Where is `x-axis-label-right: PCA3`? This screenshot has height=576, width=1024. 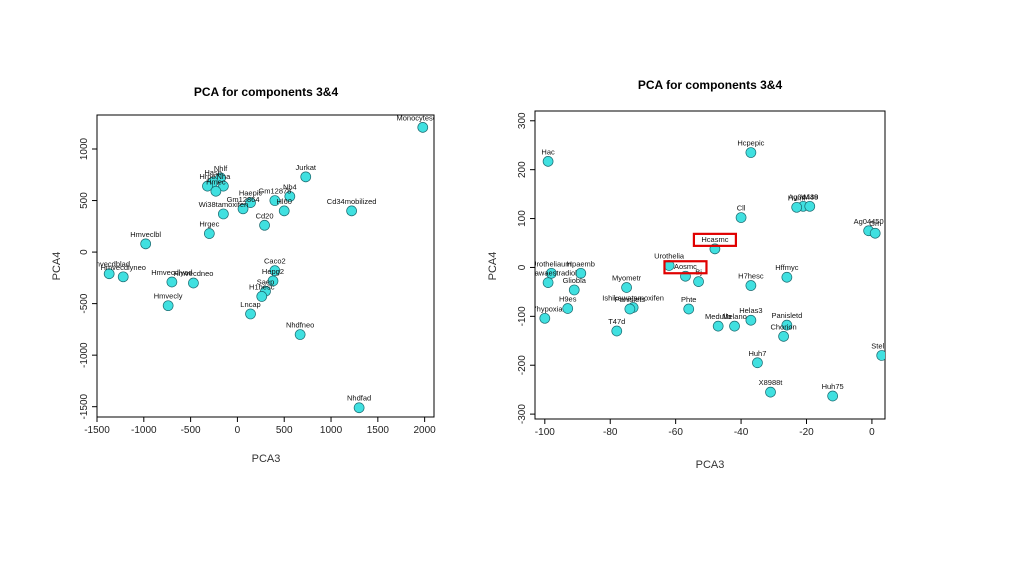
x-axis-label-right: PCA3 is located at coordinates (710, 465).